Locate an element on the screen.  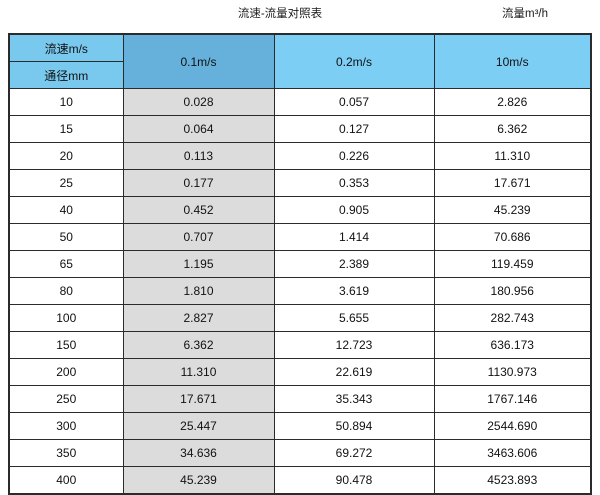
cell-value-2: 70.686 is located at coordinates (512, 237).